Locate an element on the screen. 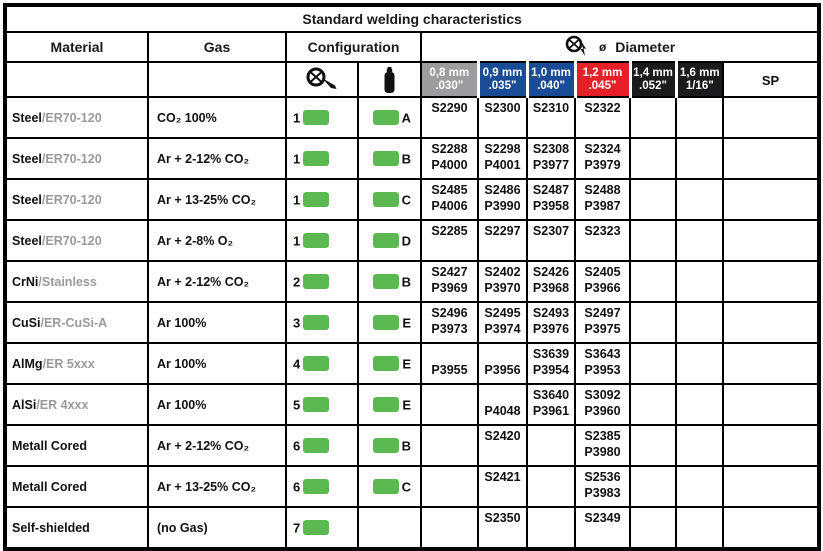 This screenshot has width=823, height=551. material-cell: CrNi/Stainless is located at coordinates (76, 281).